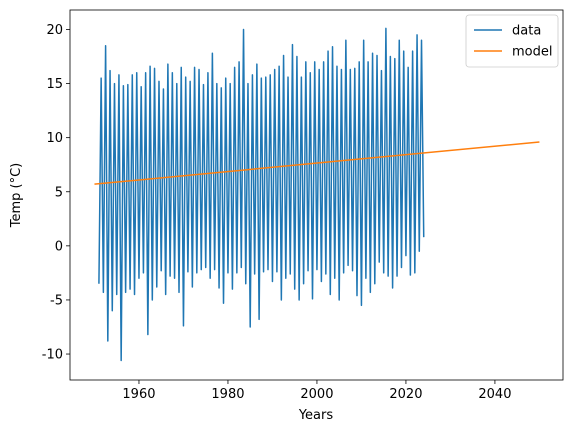 This screenshot has width=574, height=432. What do you see at coordinates (56, 300) in the screenshot?
I see `y-tick-label: -5` at bounding box center [56, 300].